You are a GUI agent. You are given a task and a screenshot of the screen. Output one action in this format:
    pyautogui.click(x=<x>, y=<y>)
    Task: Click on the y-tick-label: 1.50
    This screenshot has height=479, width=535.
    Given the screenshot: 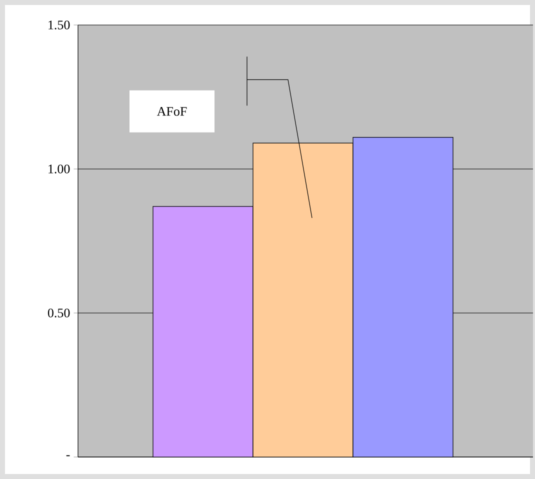 What is the action you would take?
    pyautogui.click(x=59, y=25)
    